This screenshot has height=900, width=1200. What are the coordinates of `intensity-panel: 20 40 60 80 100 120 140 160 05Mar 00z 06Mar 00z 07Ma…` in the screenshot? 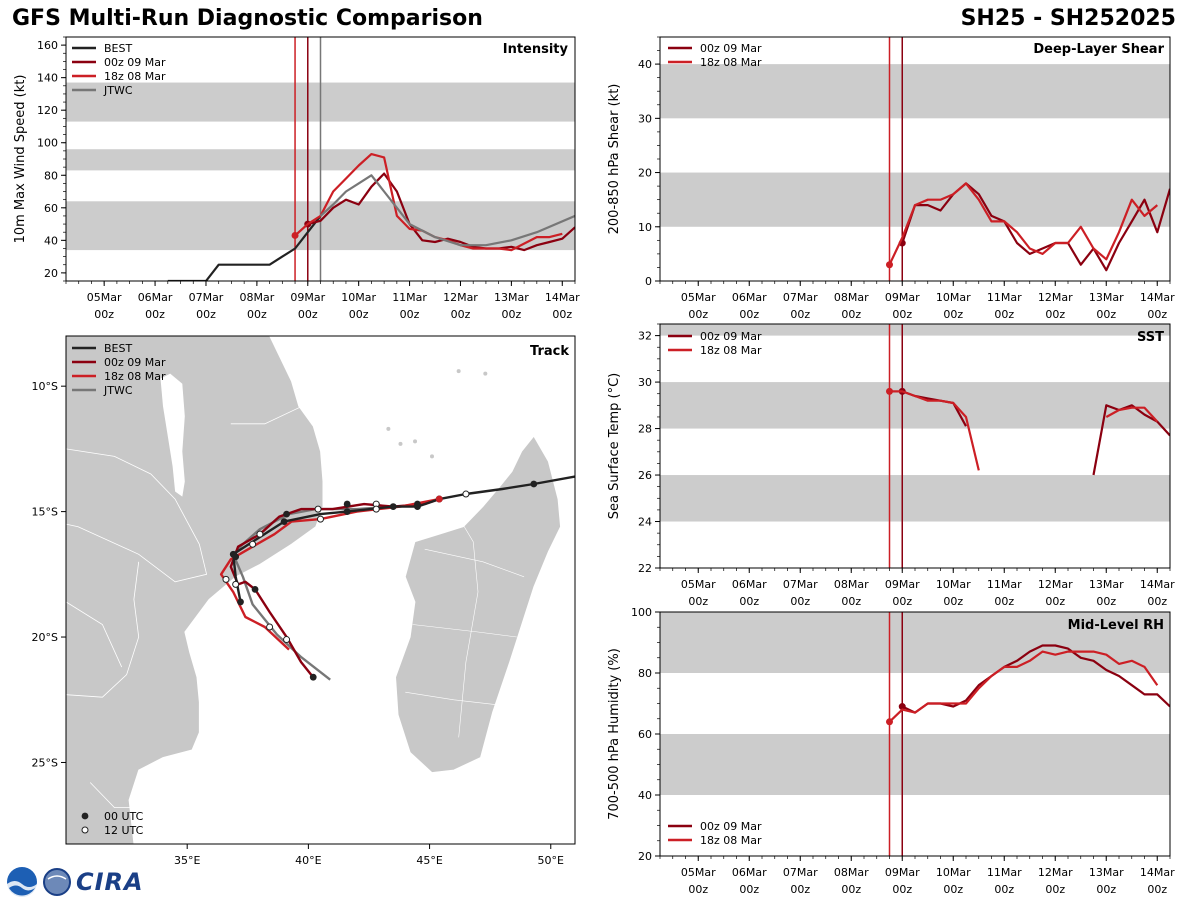 It's located at (296, 178).